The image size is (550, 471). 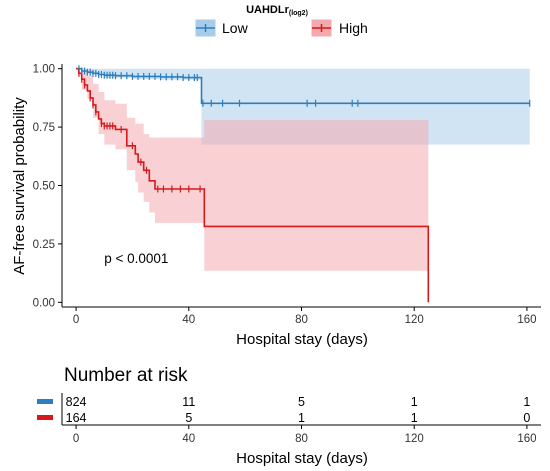 I want to click on risk-x-axis-label: Hospital stay (days), so click(x=302, y=458).